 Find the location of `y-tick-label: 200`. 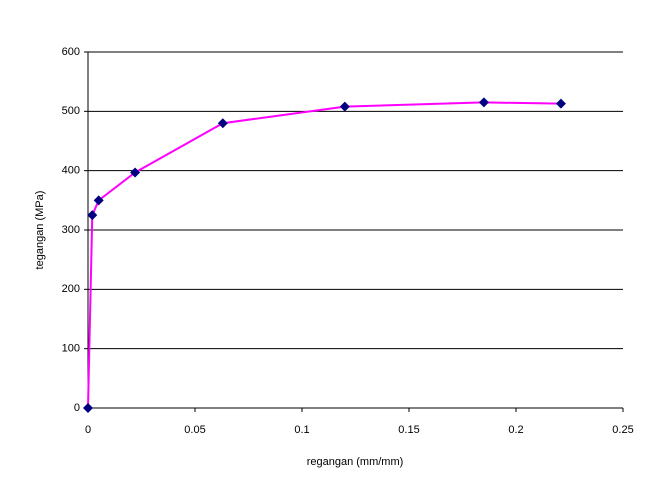

y-tick-label: 200 is located at coordinates (71, 289).